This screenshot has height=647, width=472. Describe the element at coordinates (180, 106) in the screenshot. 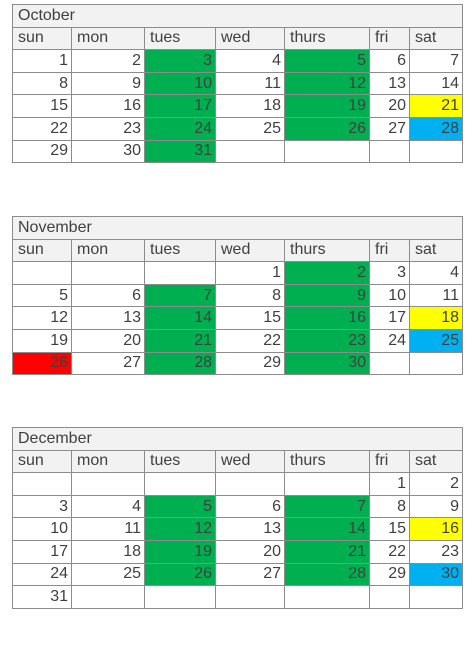

I see `day-cell: 17` at that location.